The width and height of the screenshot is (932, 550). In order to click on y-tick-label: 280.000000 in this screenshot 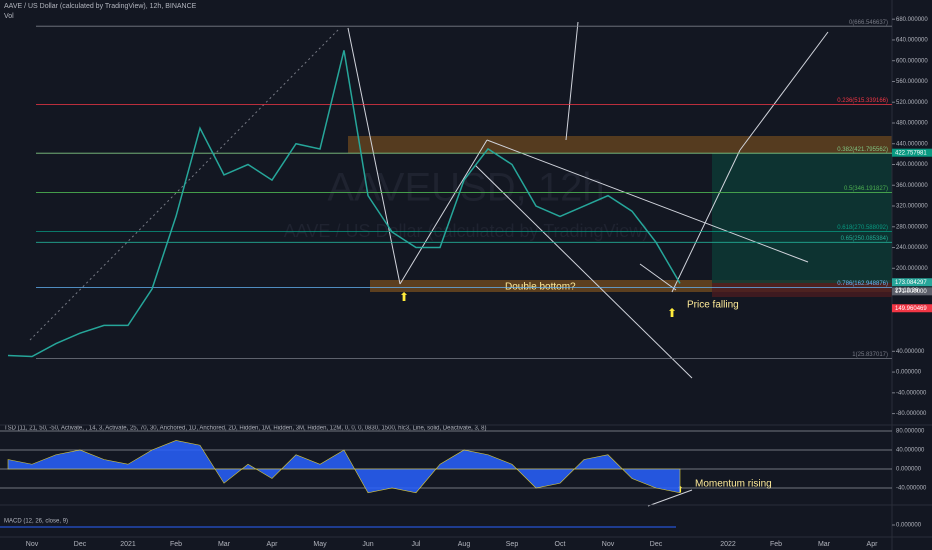, I will do `click(912, 227)`.